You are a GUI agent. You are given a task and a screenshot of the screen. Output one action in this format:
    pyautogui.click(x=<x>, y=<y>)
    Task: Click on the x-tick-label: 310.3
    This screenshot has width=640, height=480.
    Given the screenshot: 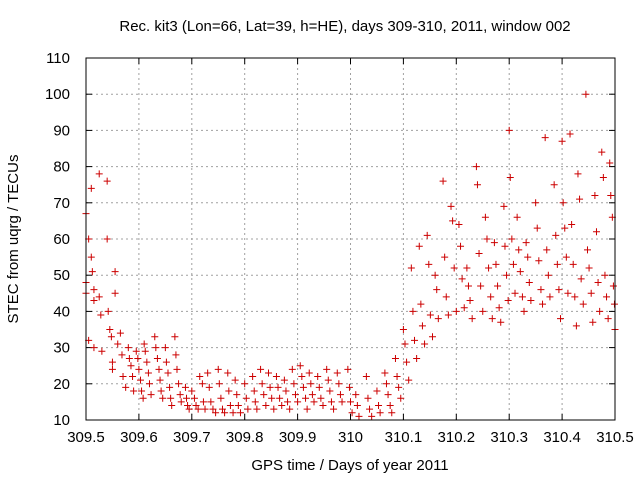 What is the action you would take?
    pyautogui.click(x=509, y=437)
    